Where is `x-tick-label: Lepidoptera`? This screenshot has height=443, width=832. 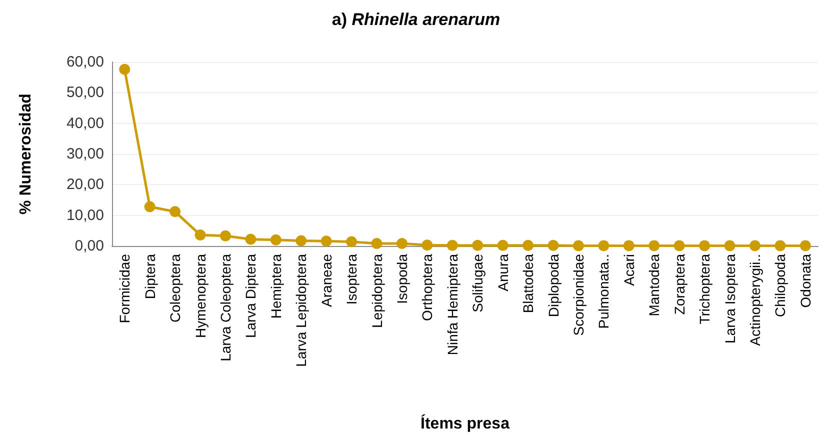
x-tick-label: Lepidoptera is located at coordinates (376, 291).